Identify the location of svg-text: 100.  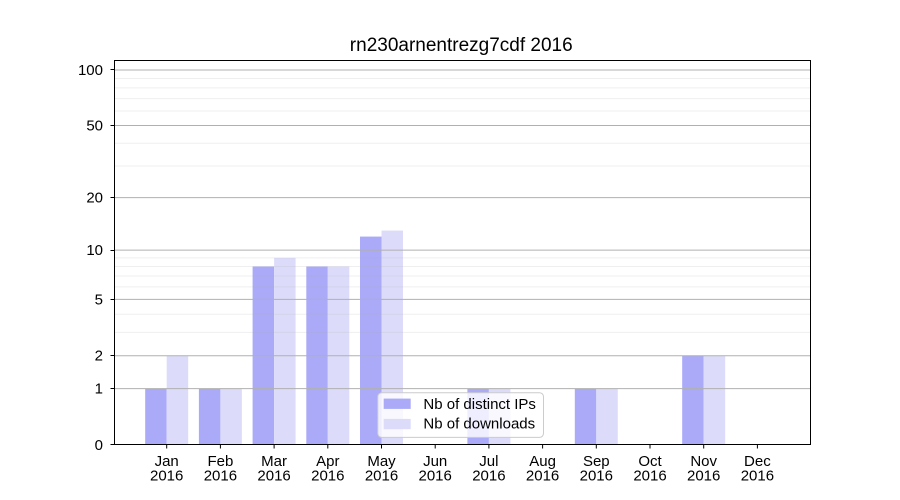
(90, 70).